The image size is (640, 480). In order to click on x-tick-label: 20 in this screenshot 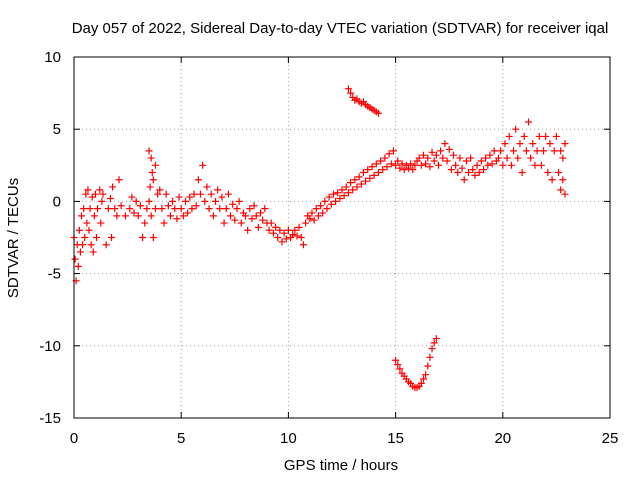, I will do `click(502, 438)`.